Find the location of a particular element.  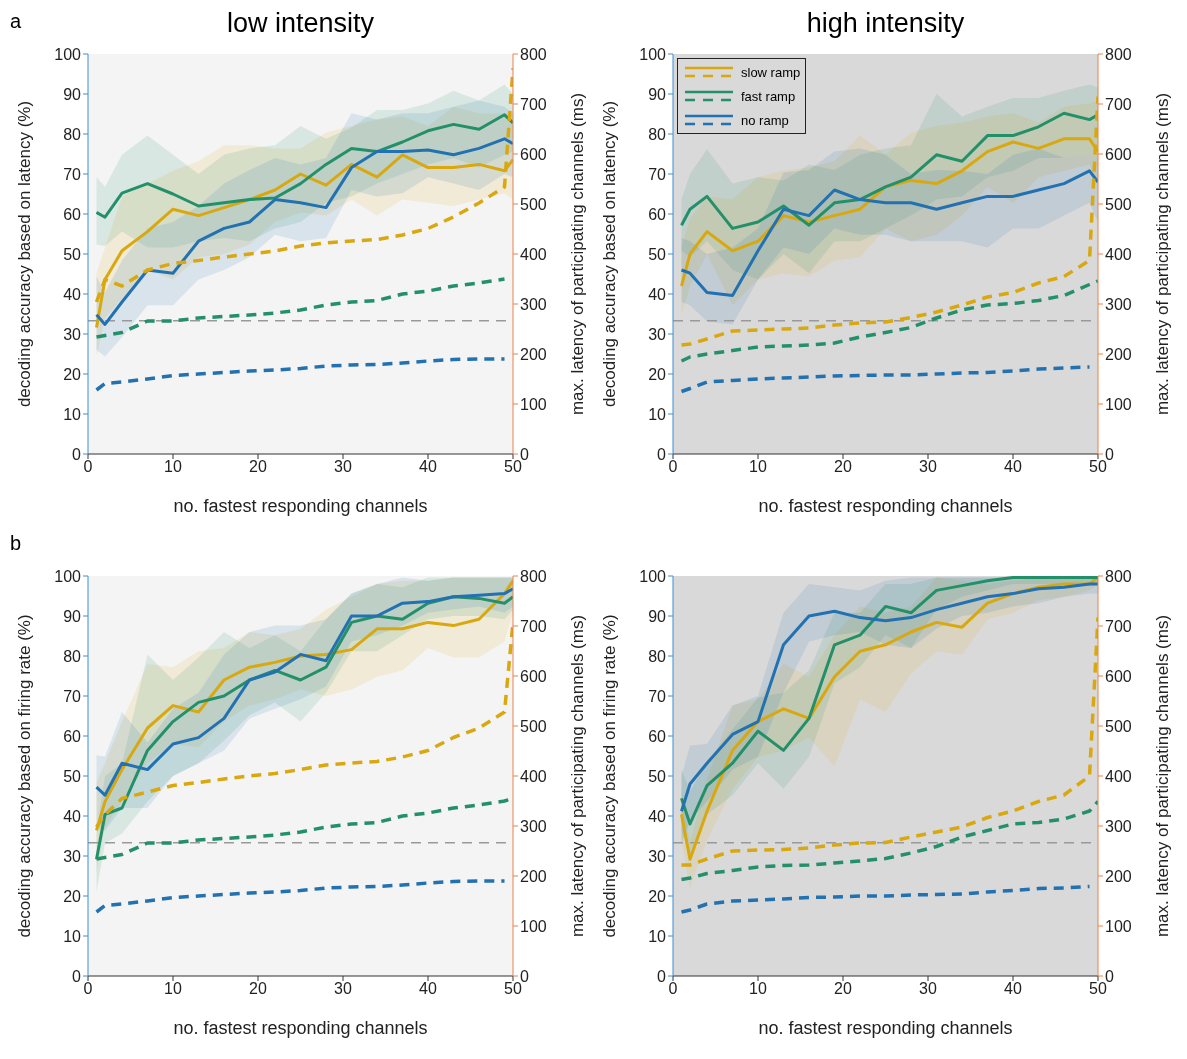

legend-label: fast ramp is located at coordinates (768, 96).